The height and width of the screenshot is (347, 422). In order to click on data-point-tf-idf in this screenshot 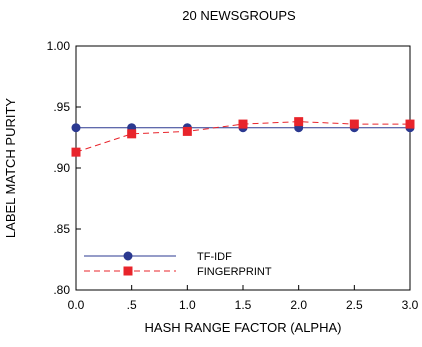, I will do `click(76, 128)`.